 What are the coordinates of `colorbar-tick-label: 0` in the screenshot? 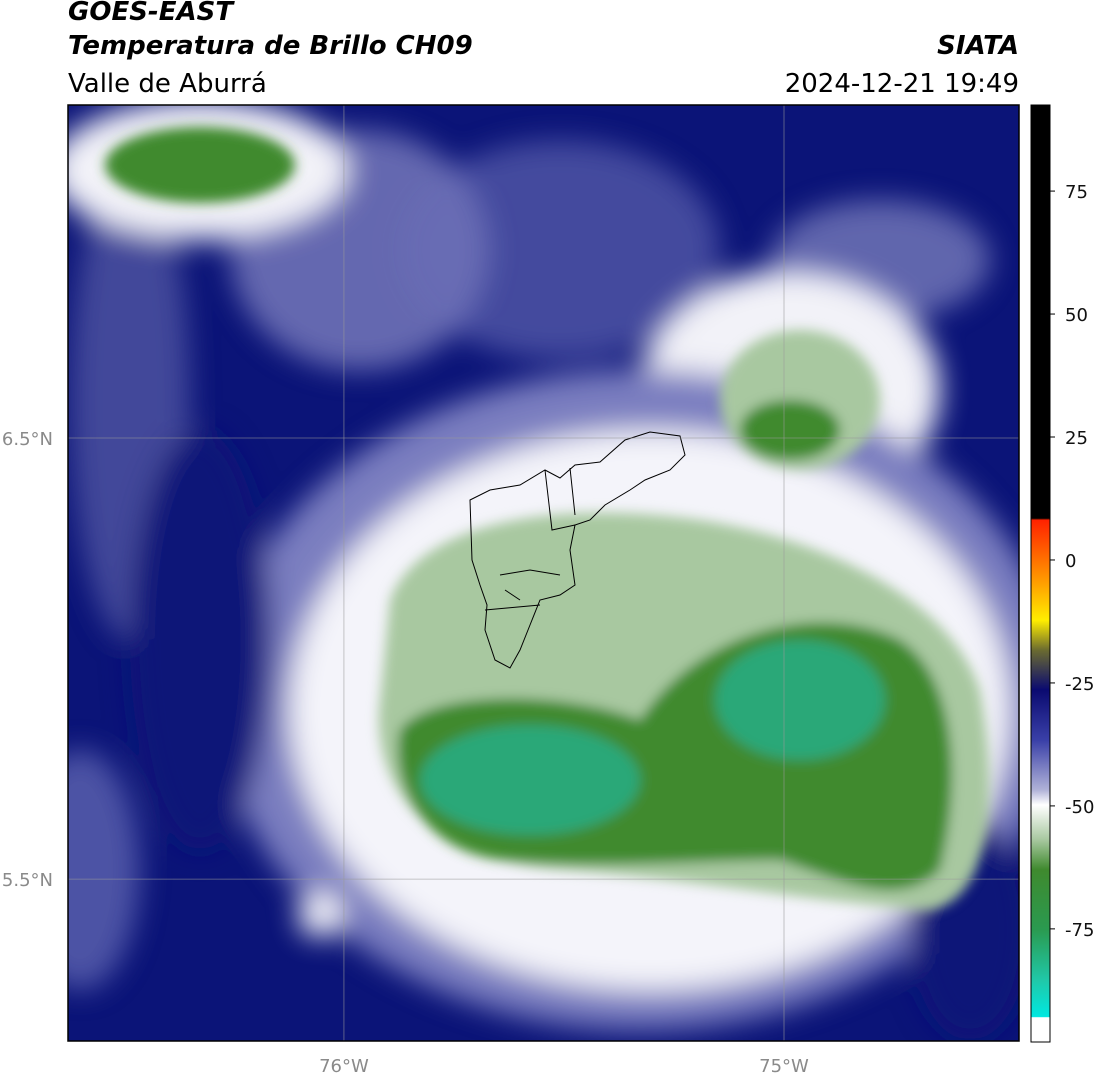 It's located at (1070, 561).